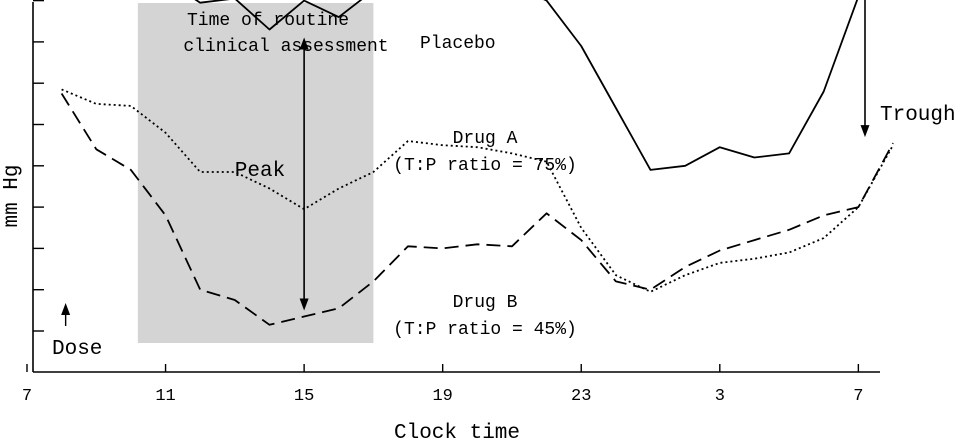 Image resolution: width=966 pixels, height=441 pixels. Describe the element at coordinates (304, 43) in the screenshot. I see `peak-arrow-head-top` at that location.